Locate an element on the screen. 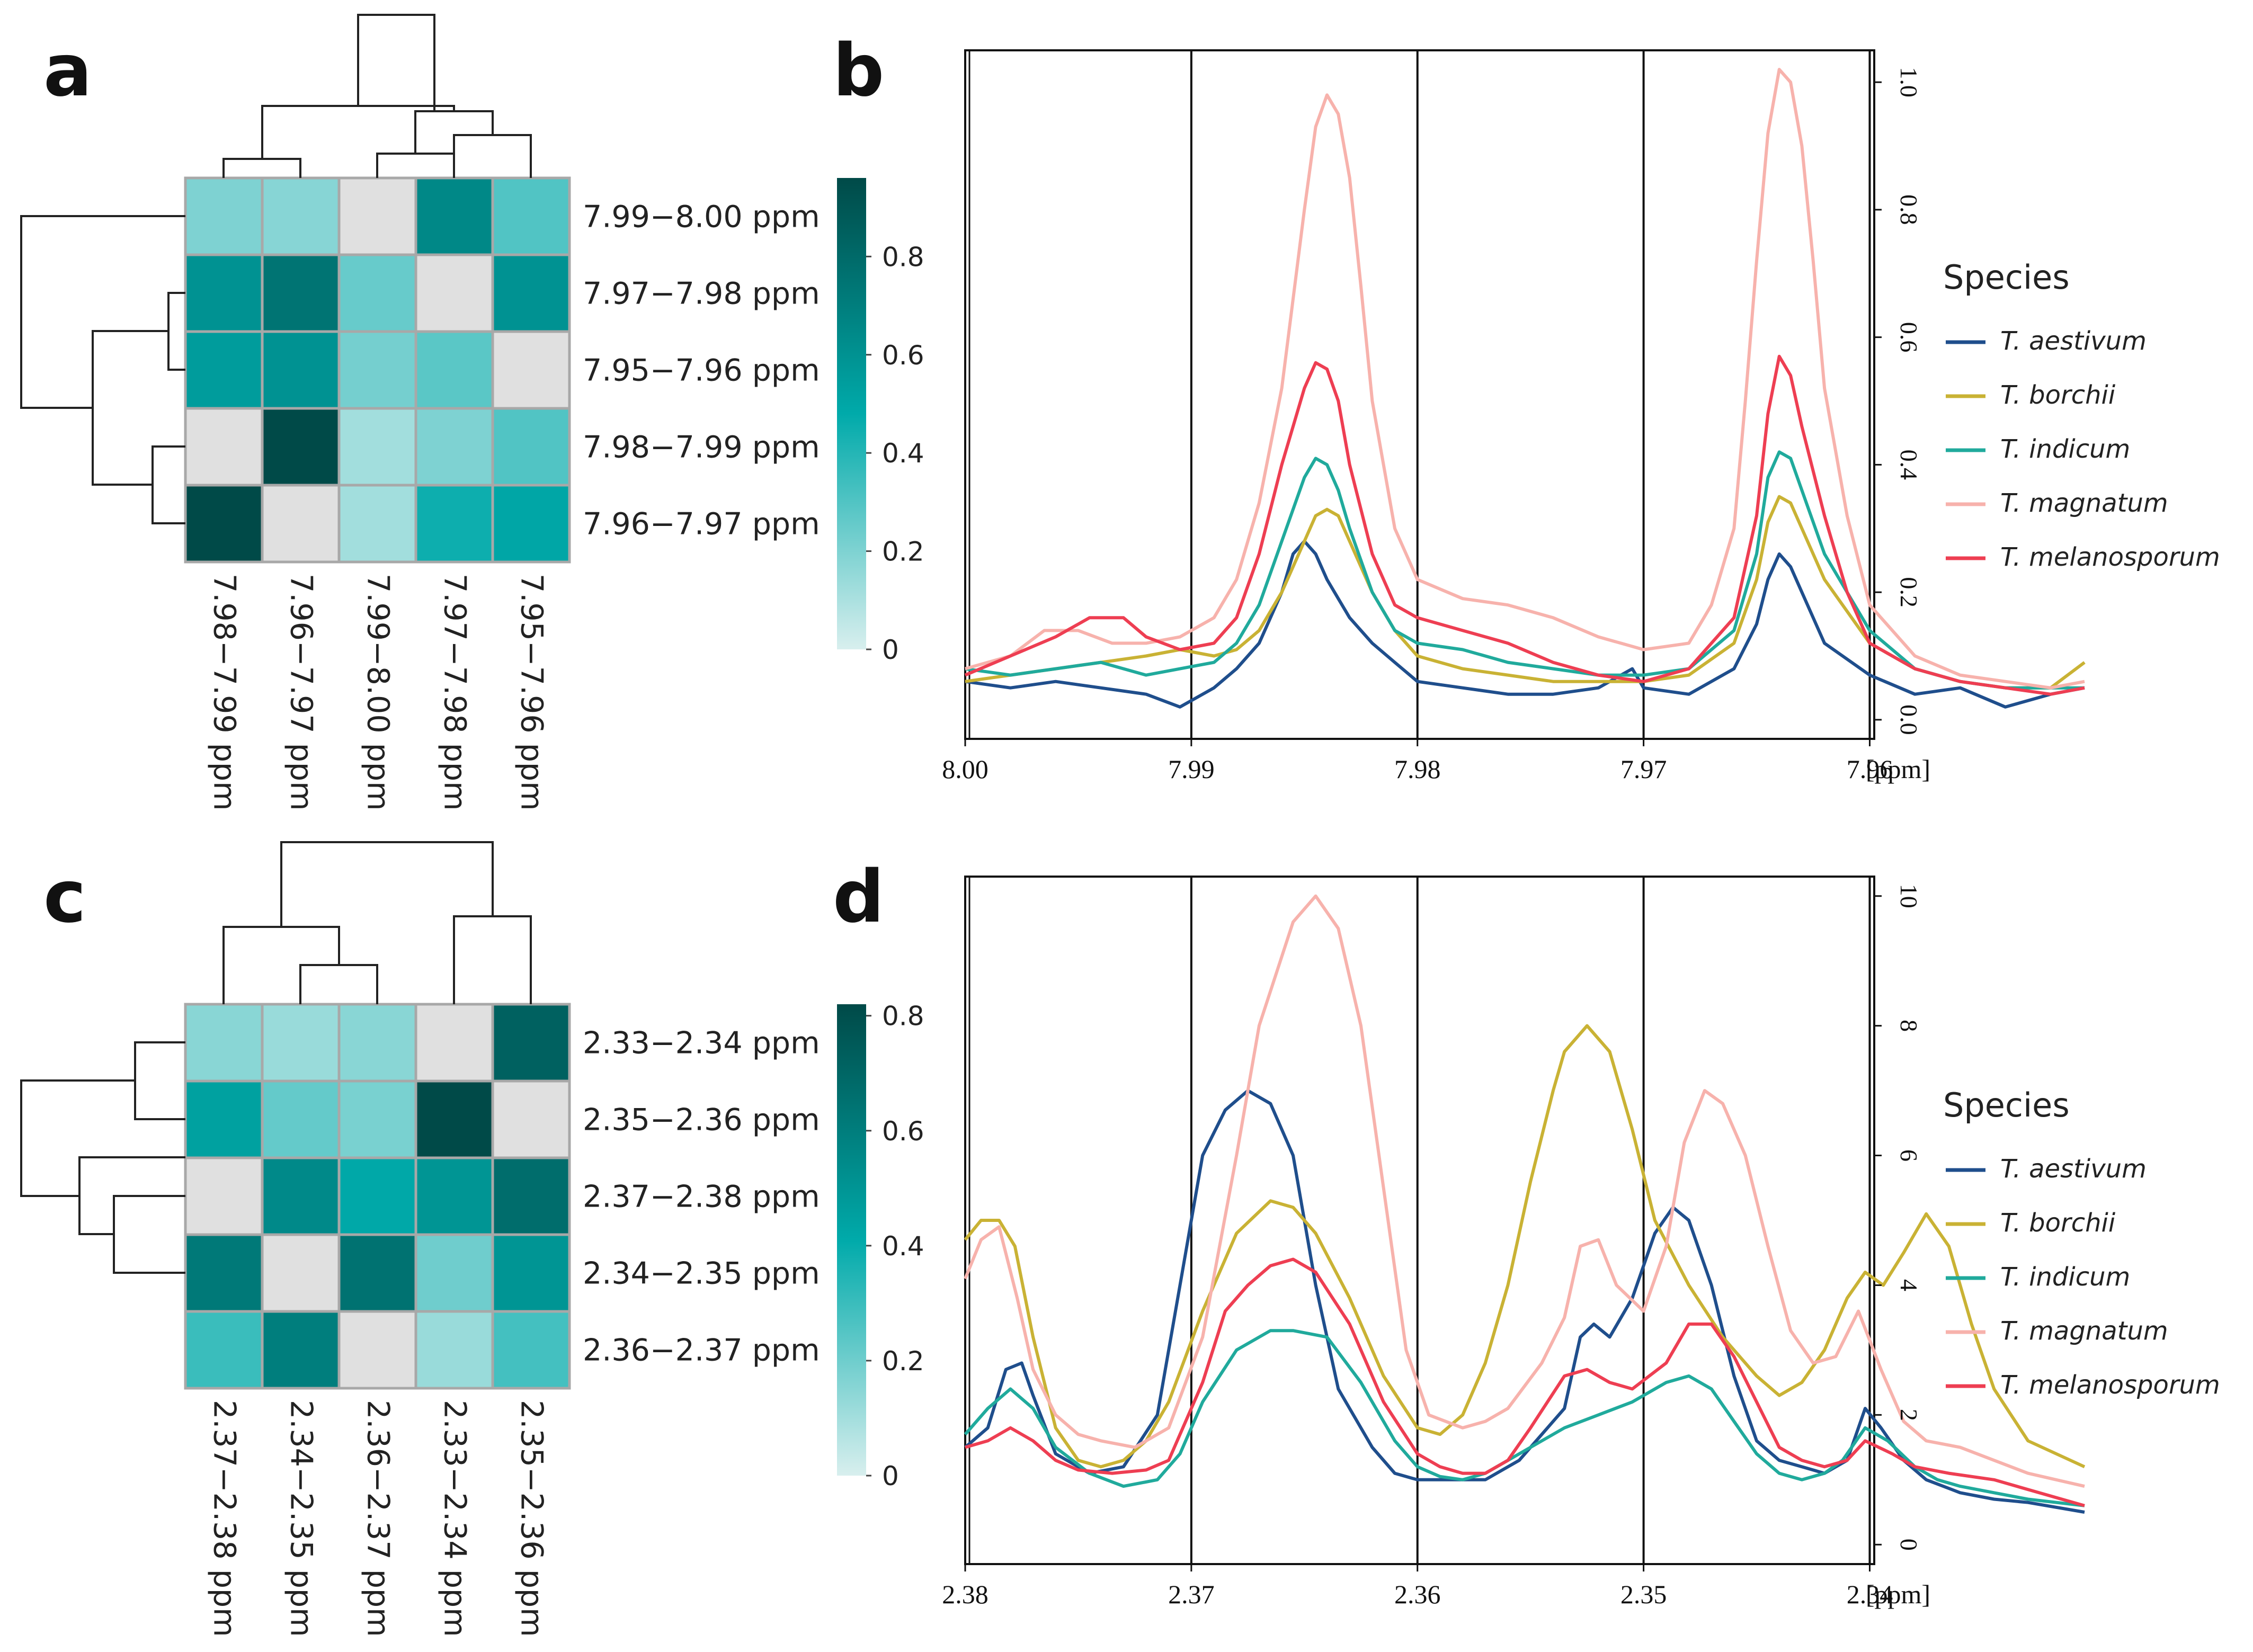 This screenshot has width=2253, height=1652. y-tick-label: 4 is located at coordinates (1908, 1285).